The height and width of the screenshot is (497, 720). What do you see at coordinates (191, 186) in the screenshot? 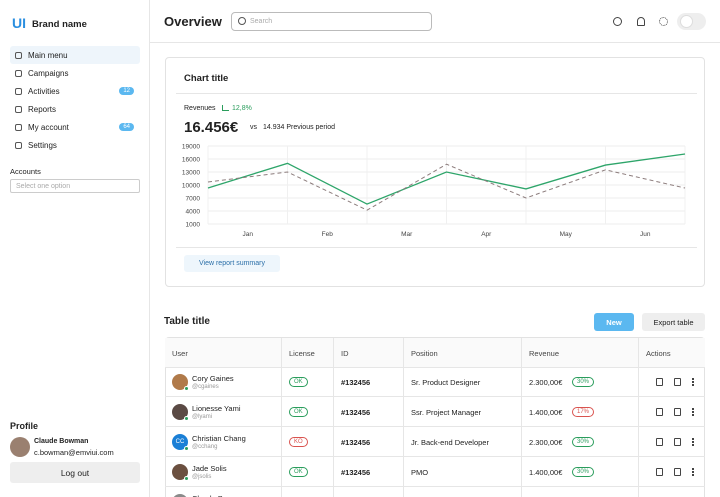
I see `y-tick-label: 10000` at bounding box center [191, 186].